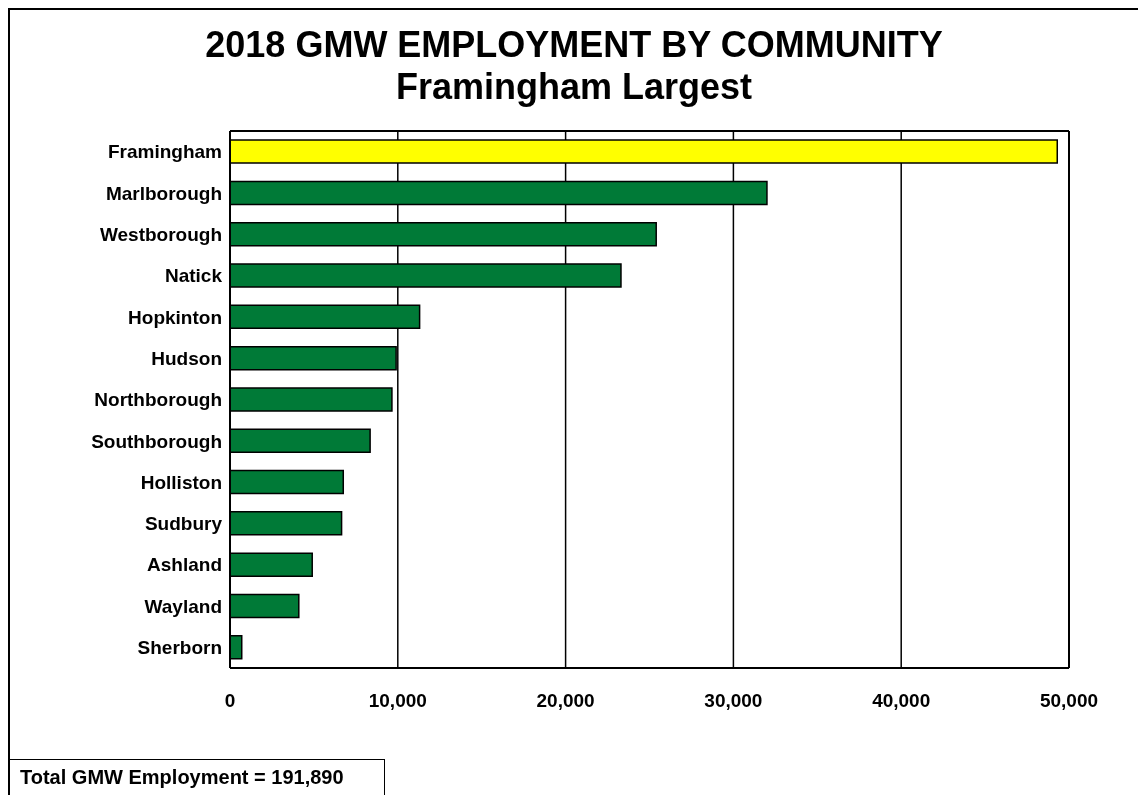  What do you see at coordinates (397, 701) in the screenshot?
I see `x-tick-label: 10,000` at bounding box center [397, 701].